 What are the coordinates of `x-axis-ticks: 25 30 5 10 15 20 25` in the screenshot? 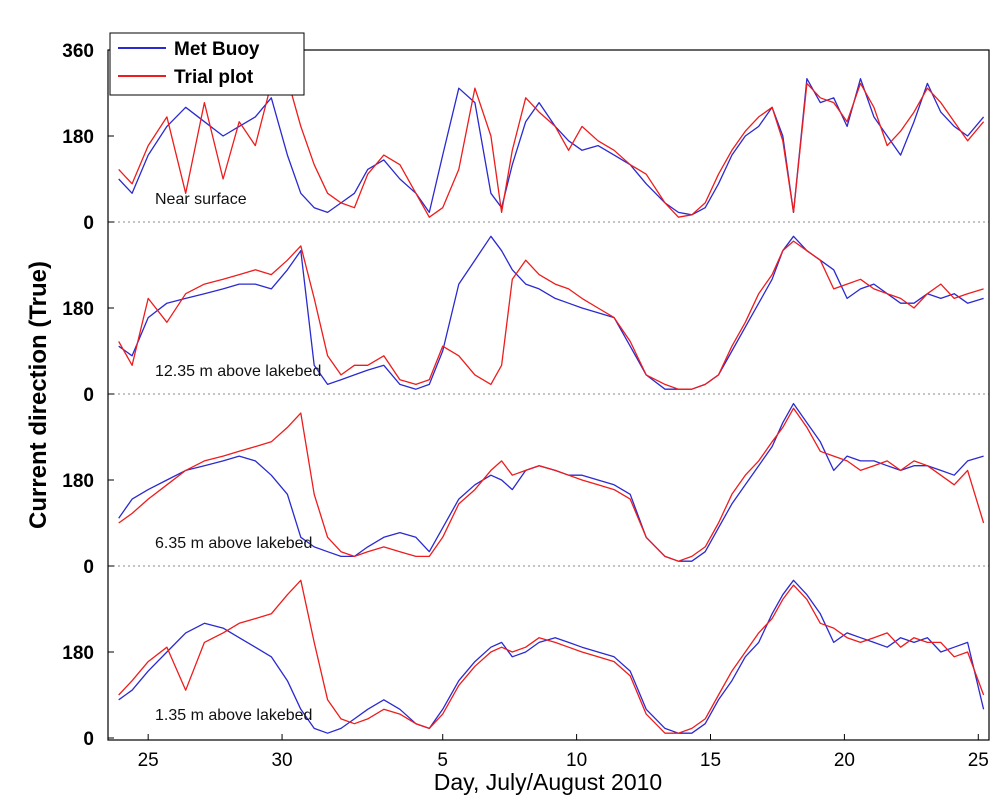 It's located at (563, 752).